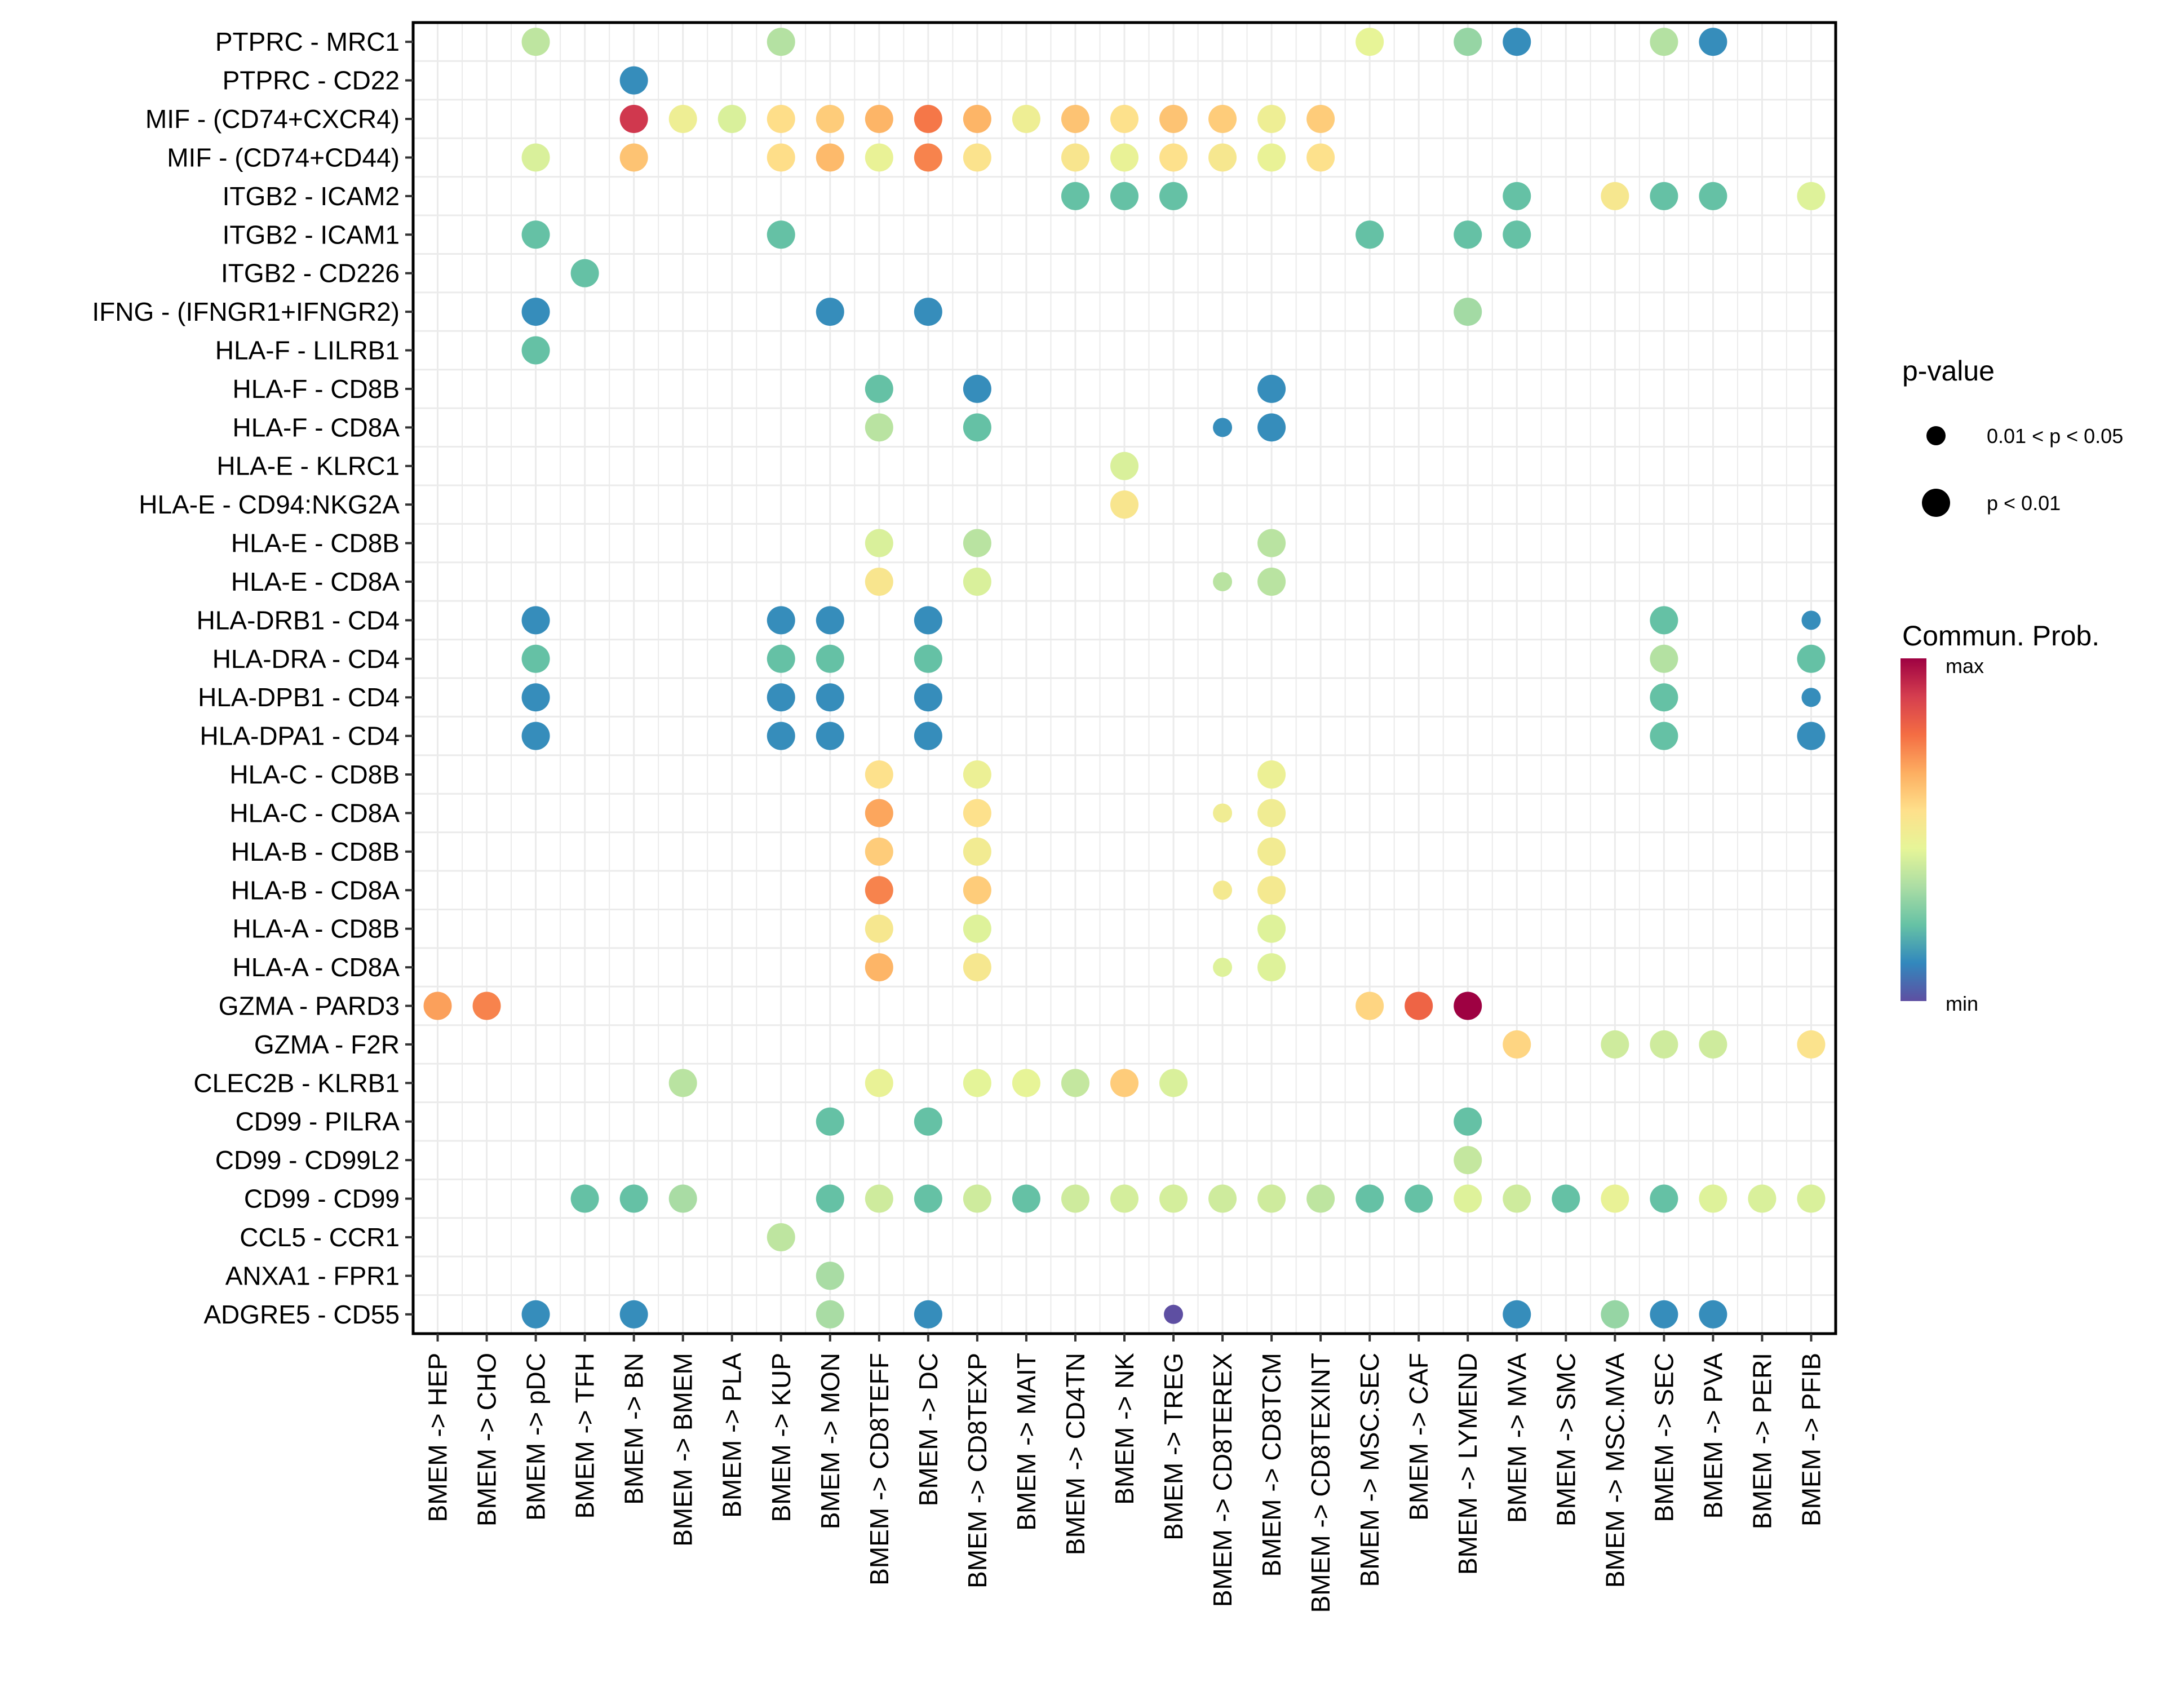 This screenshot has width=2184, height=1691. Describe the element at coordinates (1914, 829) in the screenshot. I see `legend-colorbar` at that location.